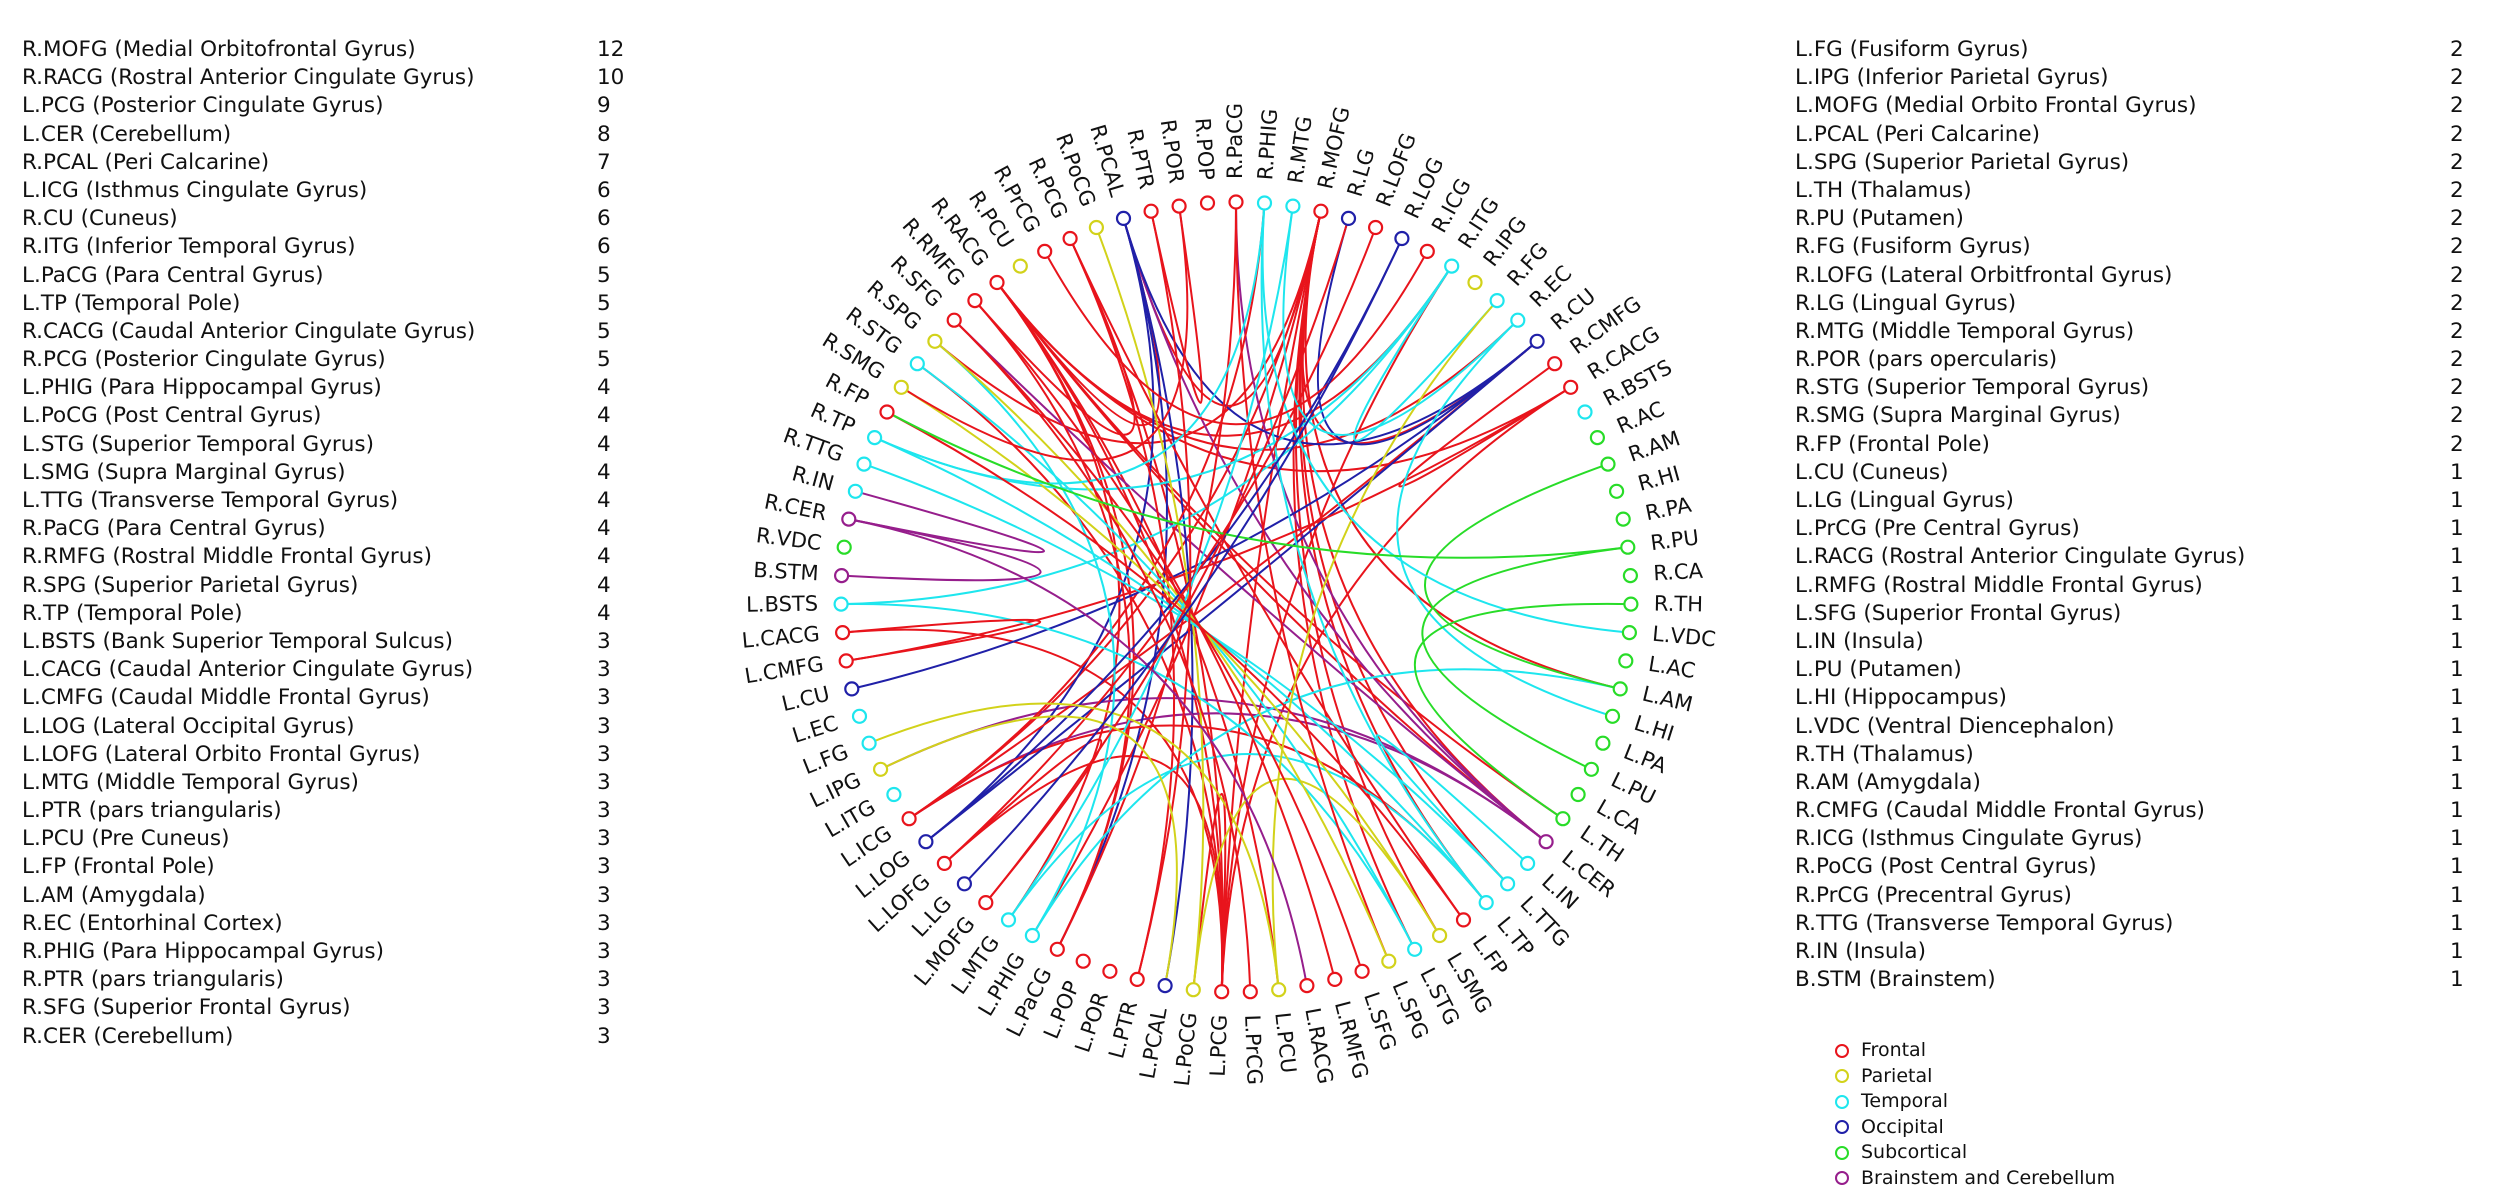 This screenshot has width=2500, height=1191. I want to click on region-node-label: L.RACG, so click(1318, 1046).